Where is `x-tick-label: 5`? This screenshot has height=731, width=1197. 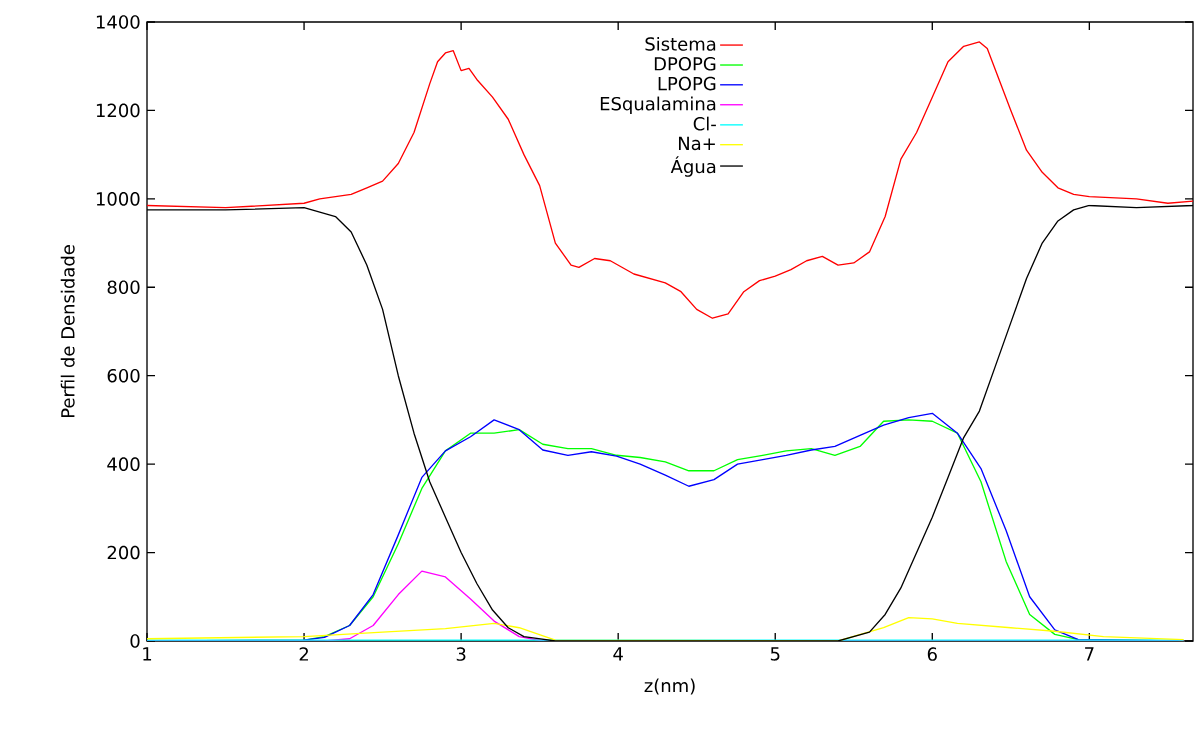 x-tick-label: 5 is located at coordinates (775, 654).